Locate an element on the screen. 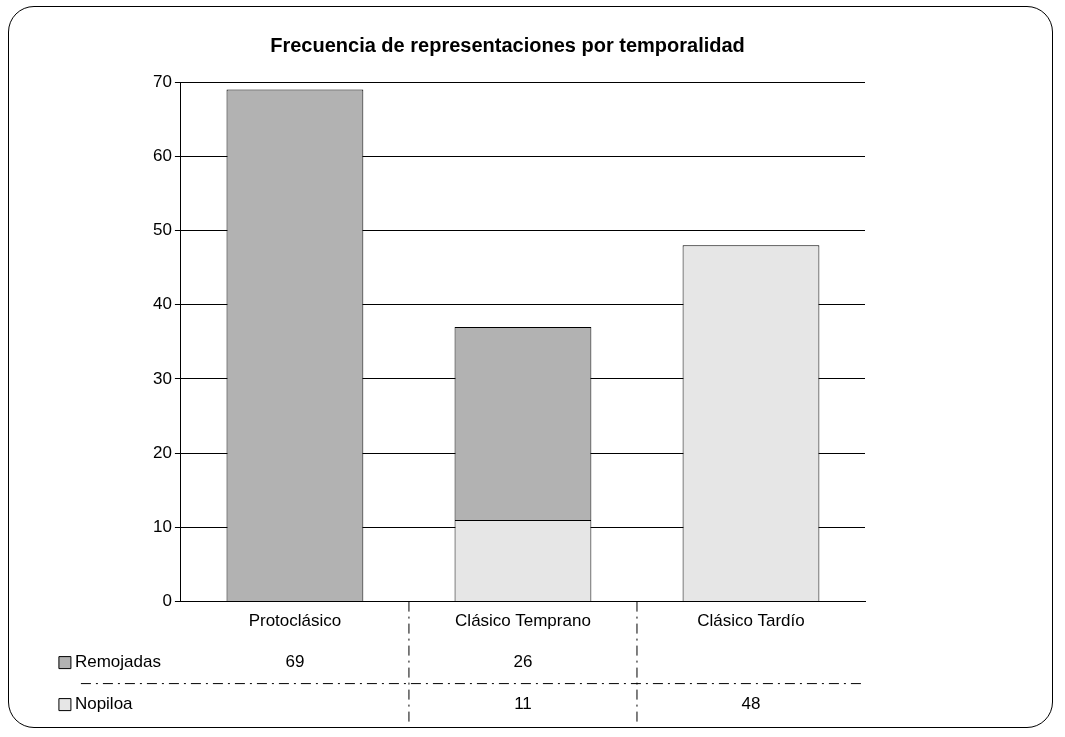 The image size is (1065, 737). x-tick-label: Clásico Tardío is located at coordinates (751, 621).